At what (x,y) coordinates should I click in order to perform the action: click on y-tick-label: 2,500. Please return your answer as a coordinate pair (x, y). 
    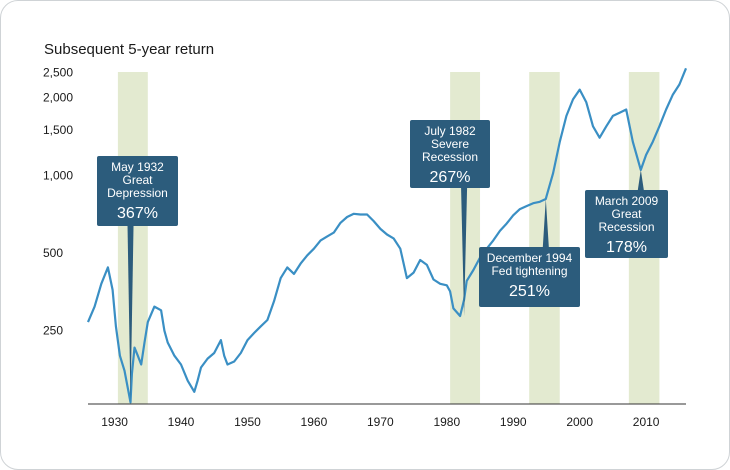
    Looking at the image, I should click on (58, 73).